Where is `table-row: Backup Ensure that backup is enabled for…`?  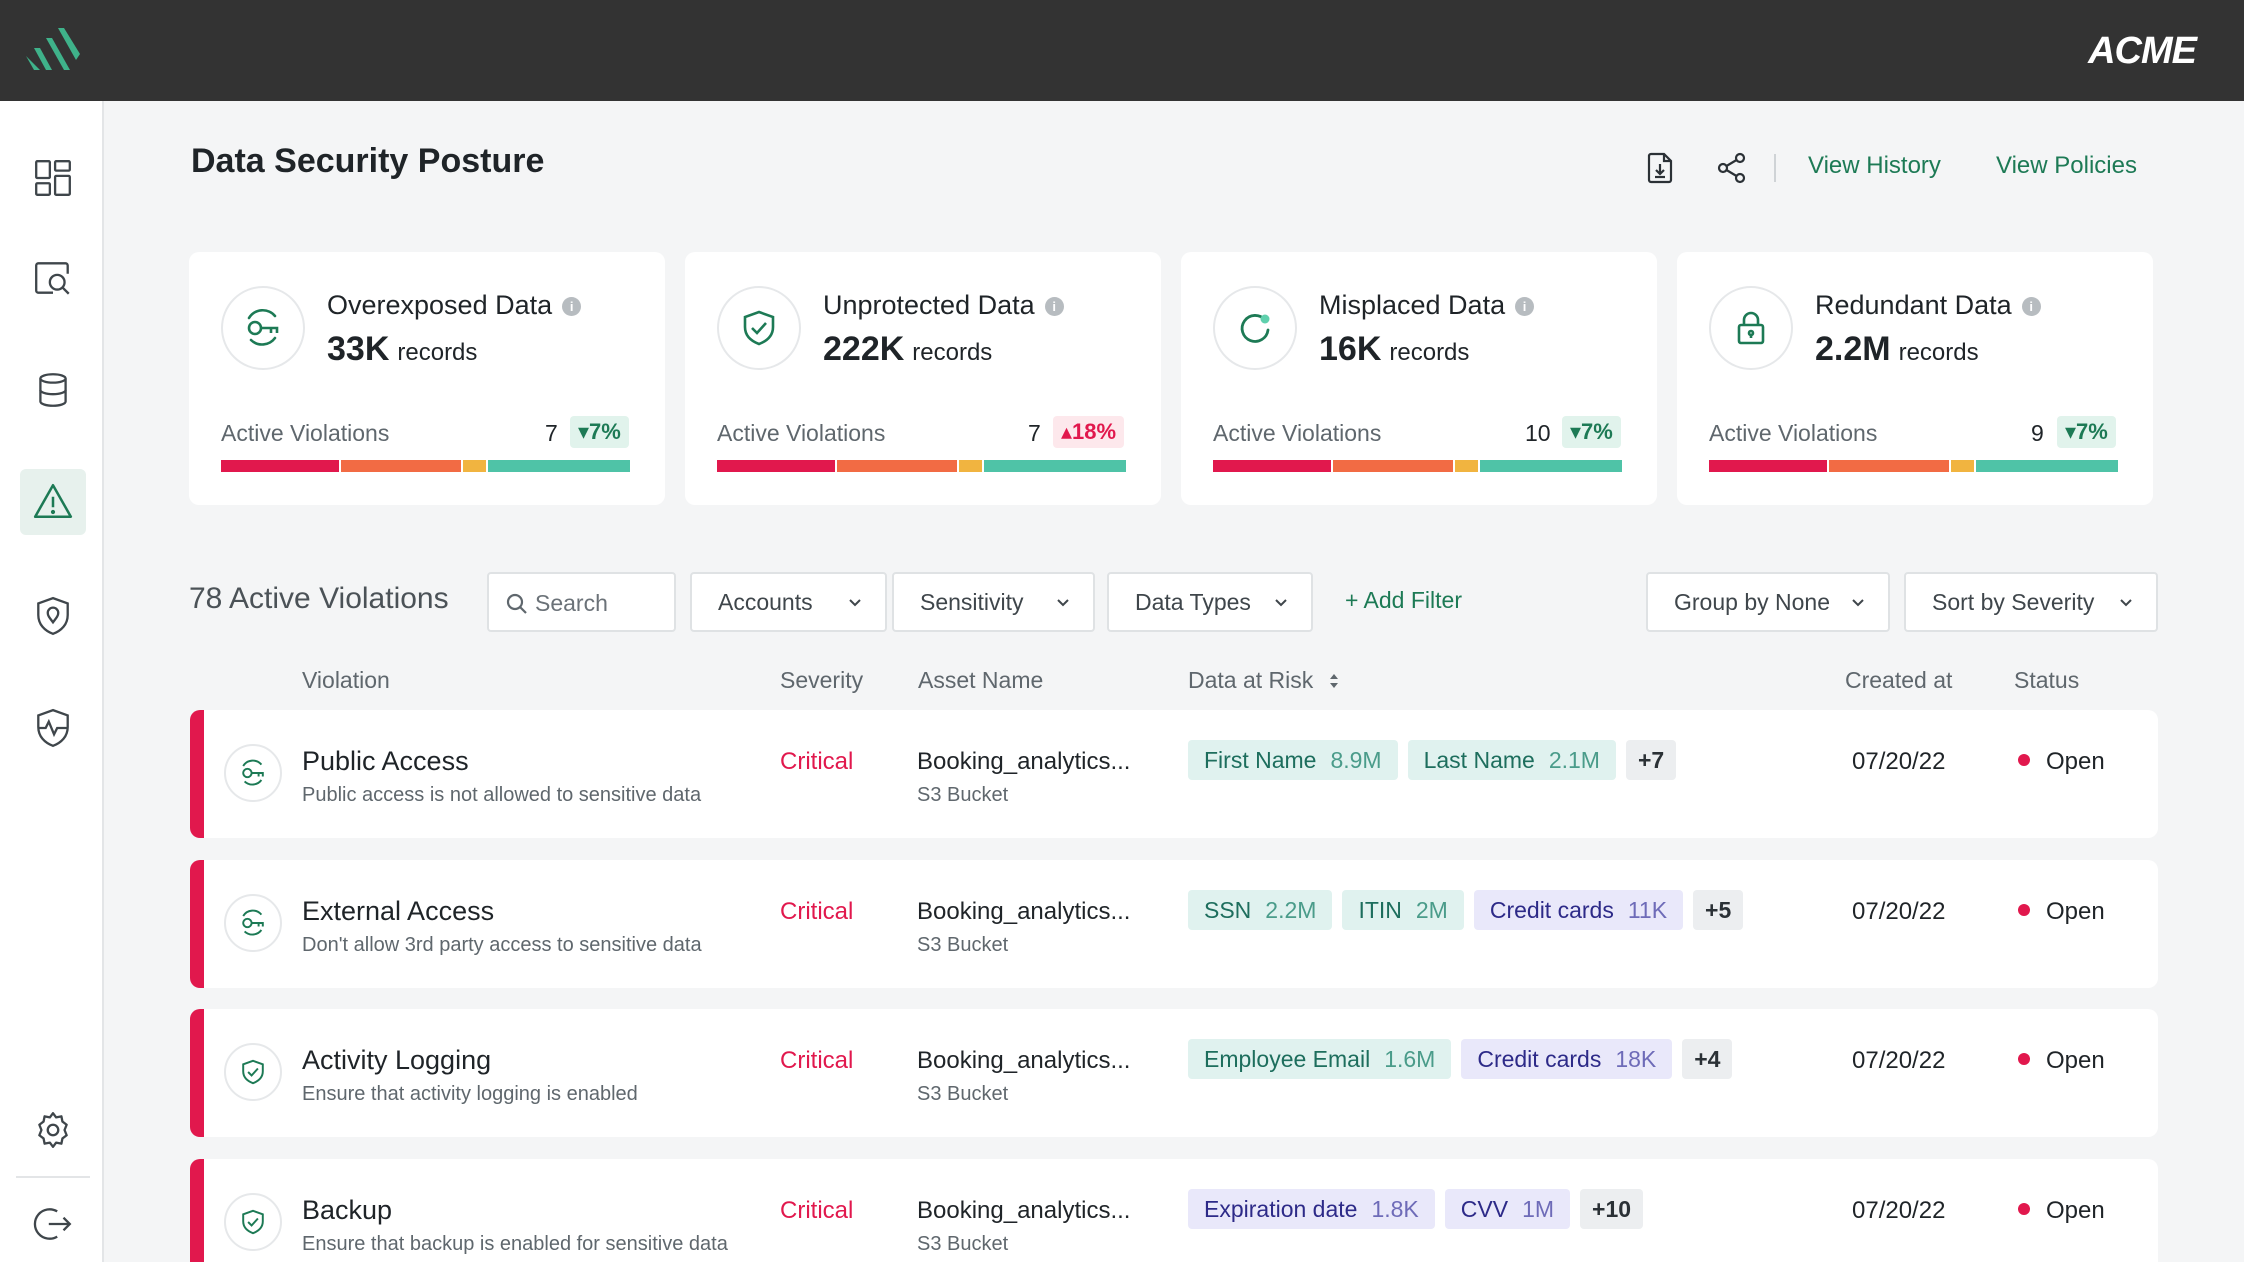
table-row: Backup Ensure that backup is enabled for… is located at coordinates (1174, 1210).